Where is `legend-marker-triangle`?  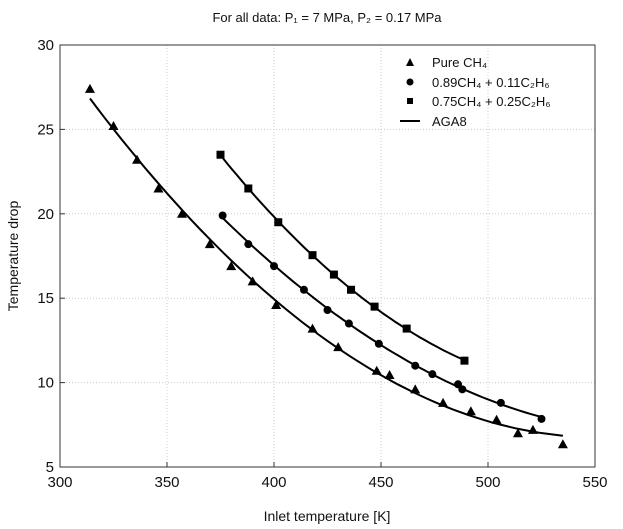
legend-marker-triangle is located at coordinates (410, 62).